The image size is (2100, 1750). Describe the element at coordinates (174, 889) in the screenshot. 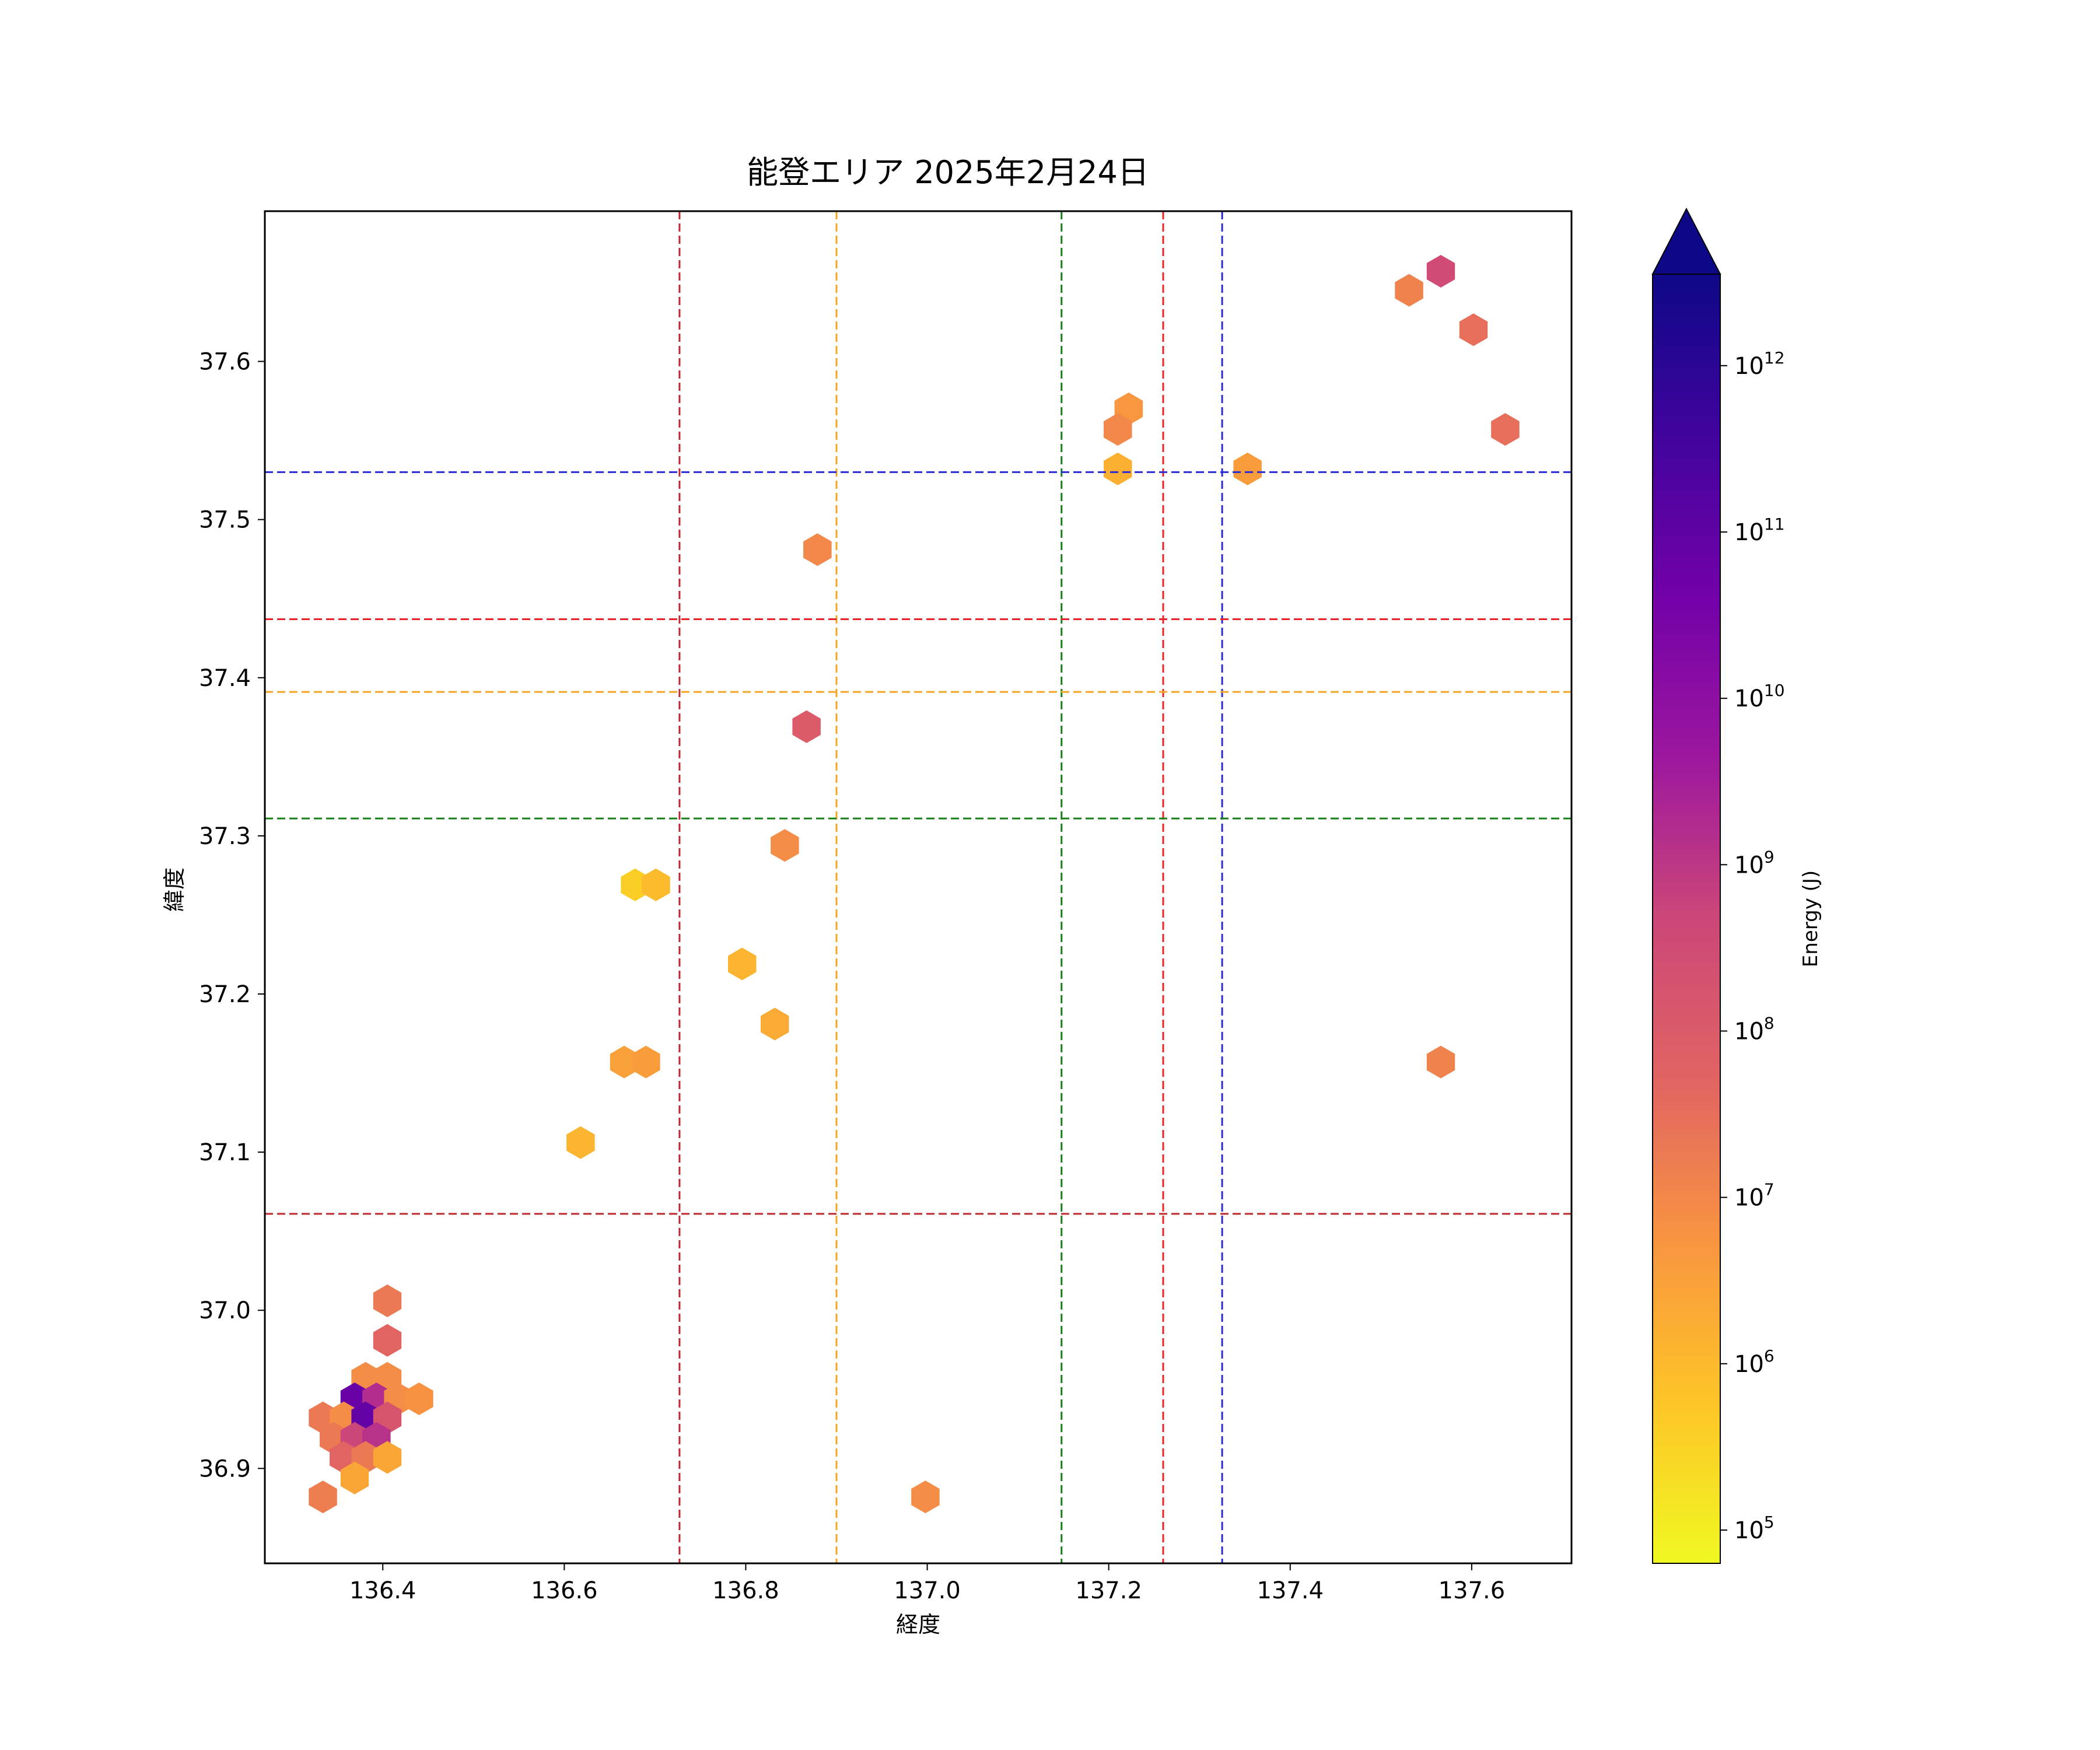

I see `y-axis-label: 緯度` at that location.